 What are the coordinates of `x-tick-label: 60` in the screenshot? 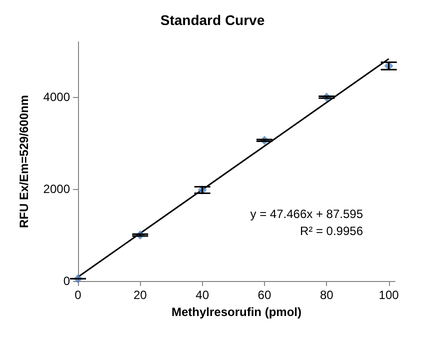 It's located at (265, 295).